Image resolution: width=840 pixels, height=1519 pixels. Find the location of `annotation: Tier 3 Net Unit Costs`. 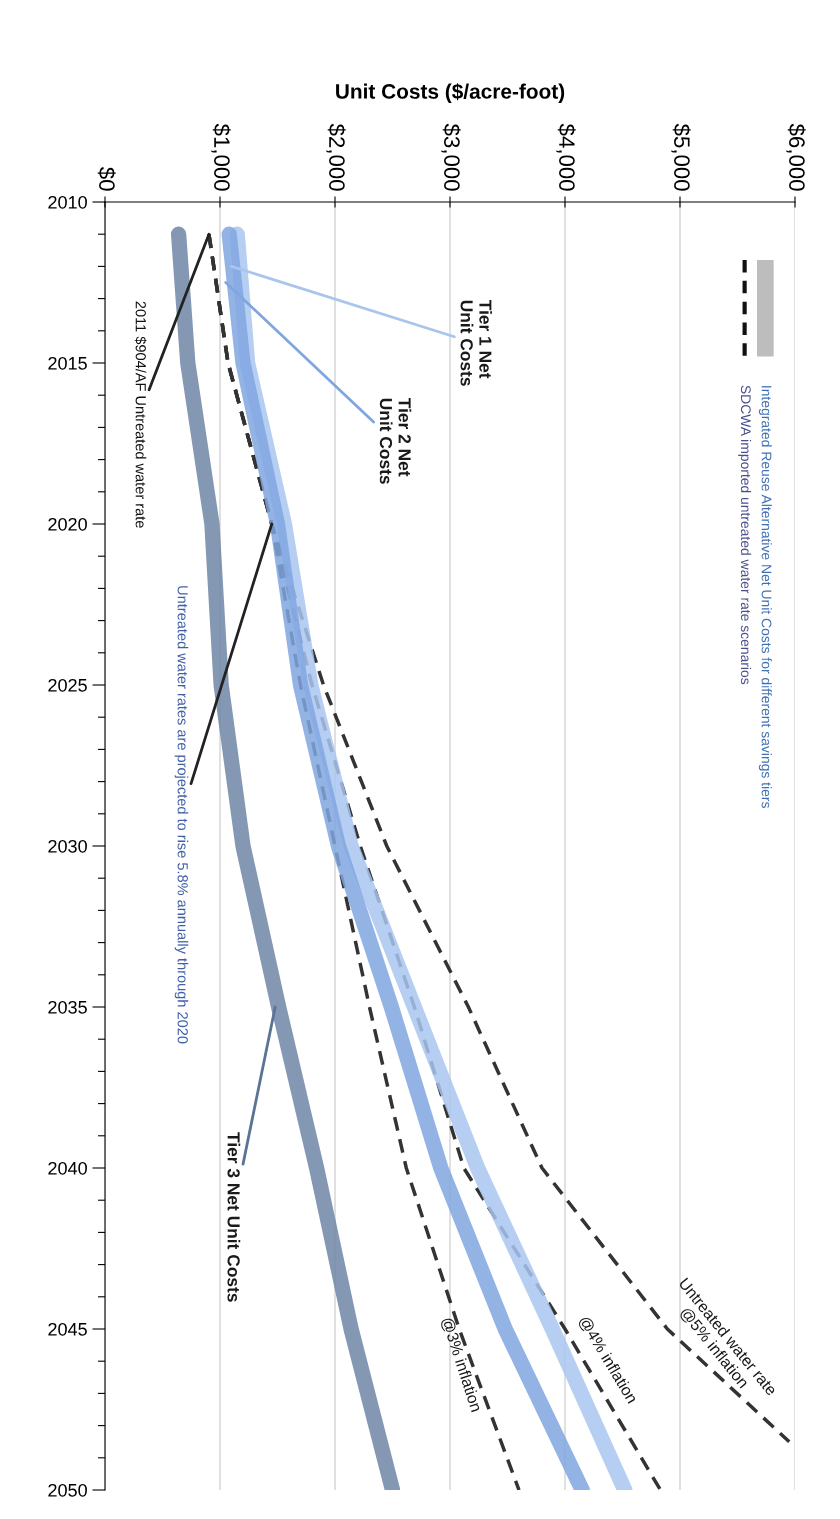

annotation: Tier 3 Net Unit Costs is located at coordinates (234, 1217).